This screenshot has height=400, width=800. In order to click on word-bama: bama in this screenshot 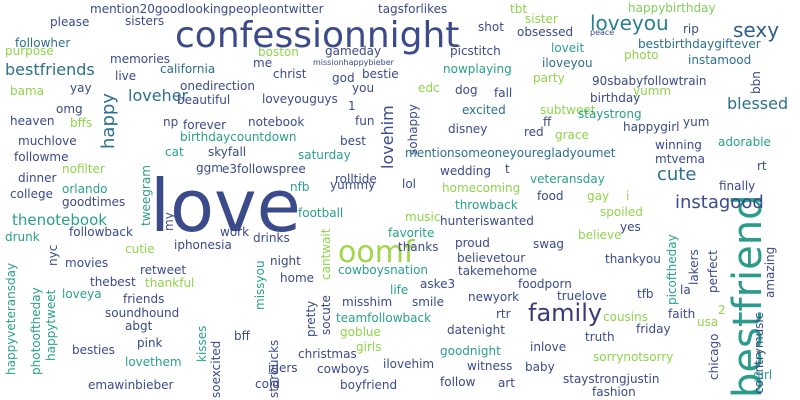, I will do `click(27, 91)`.